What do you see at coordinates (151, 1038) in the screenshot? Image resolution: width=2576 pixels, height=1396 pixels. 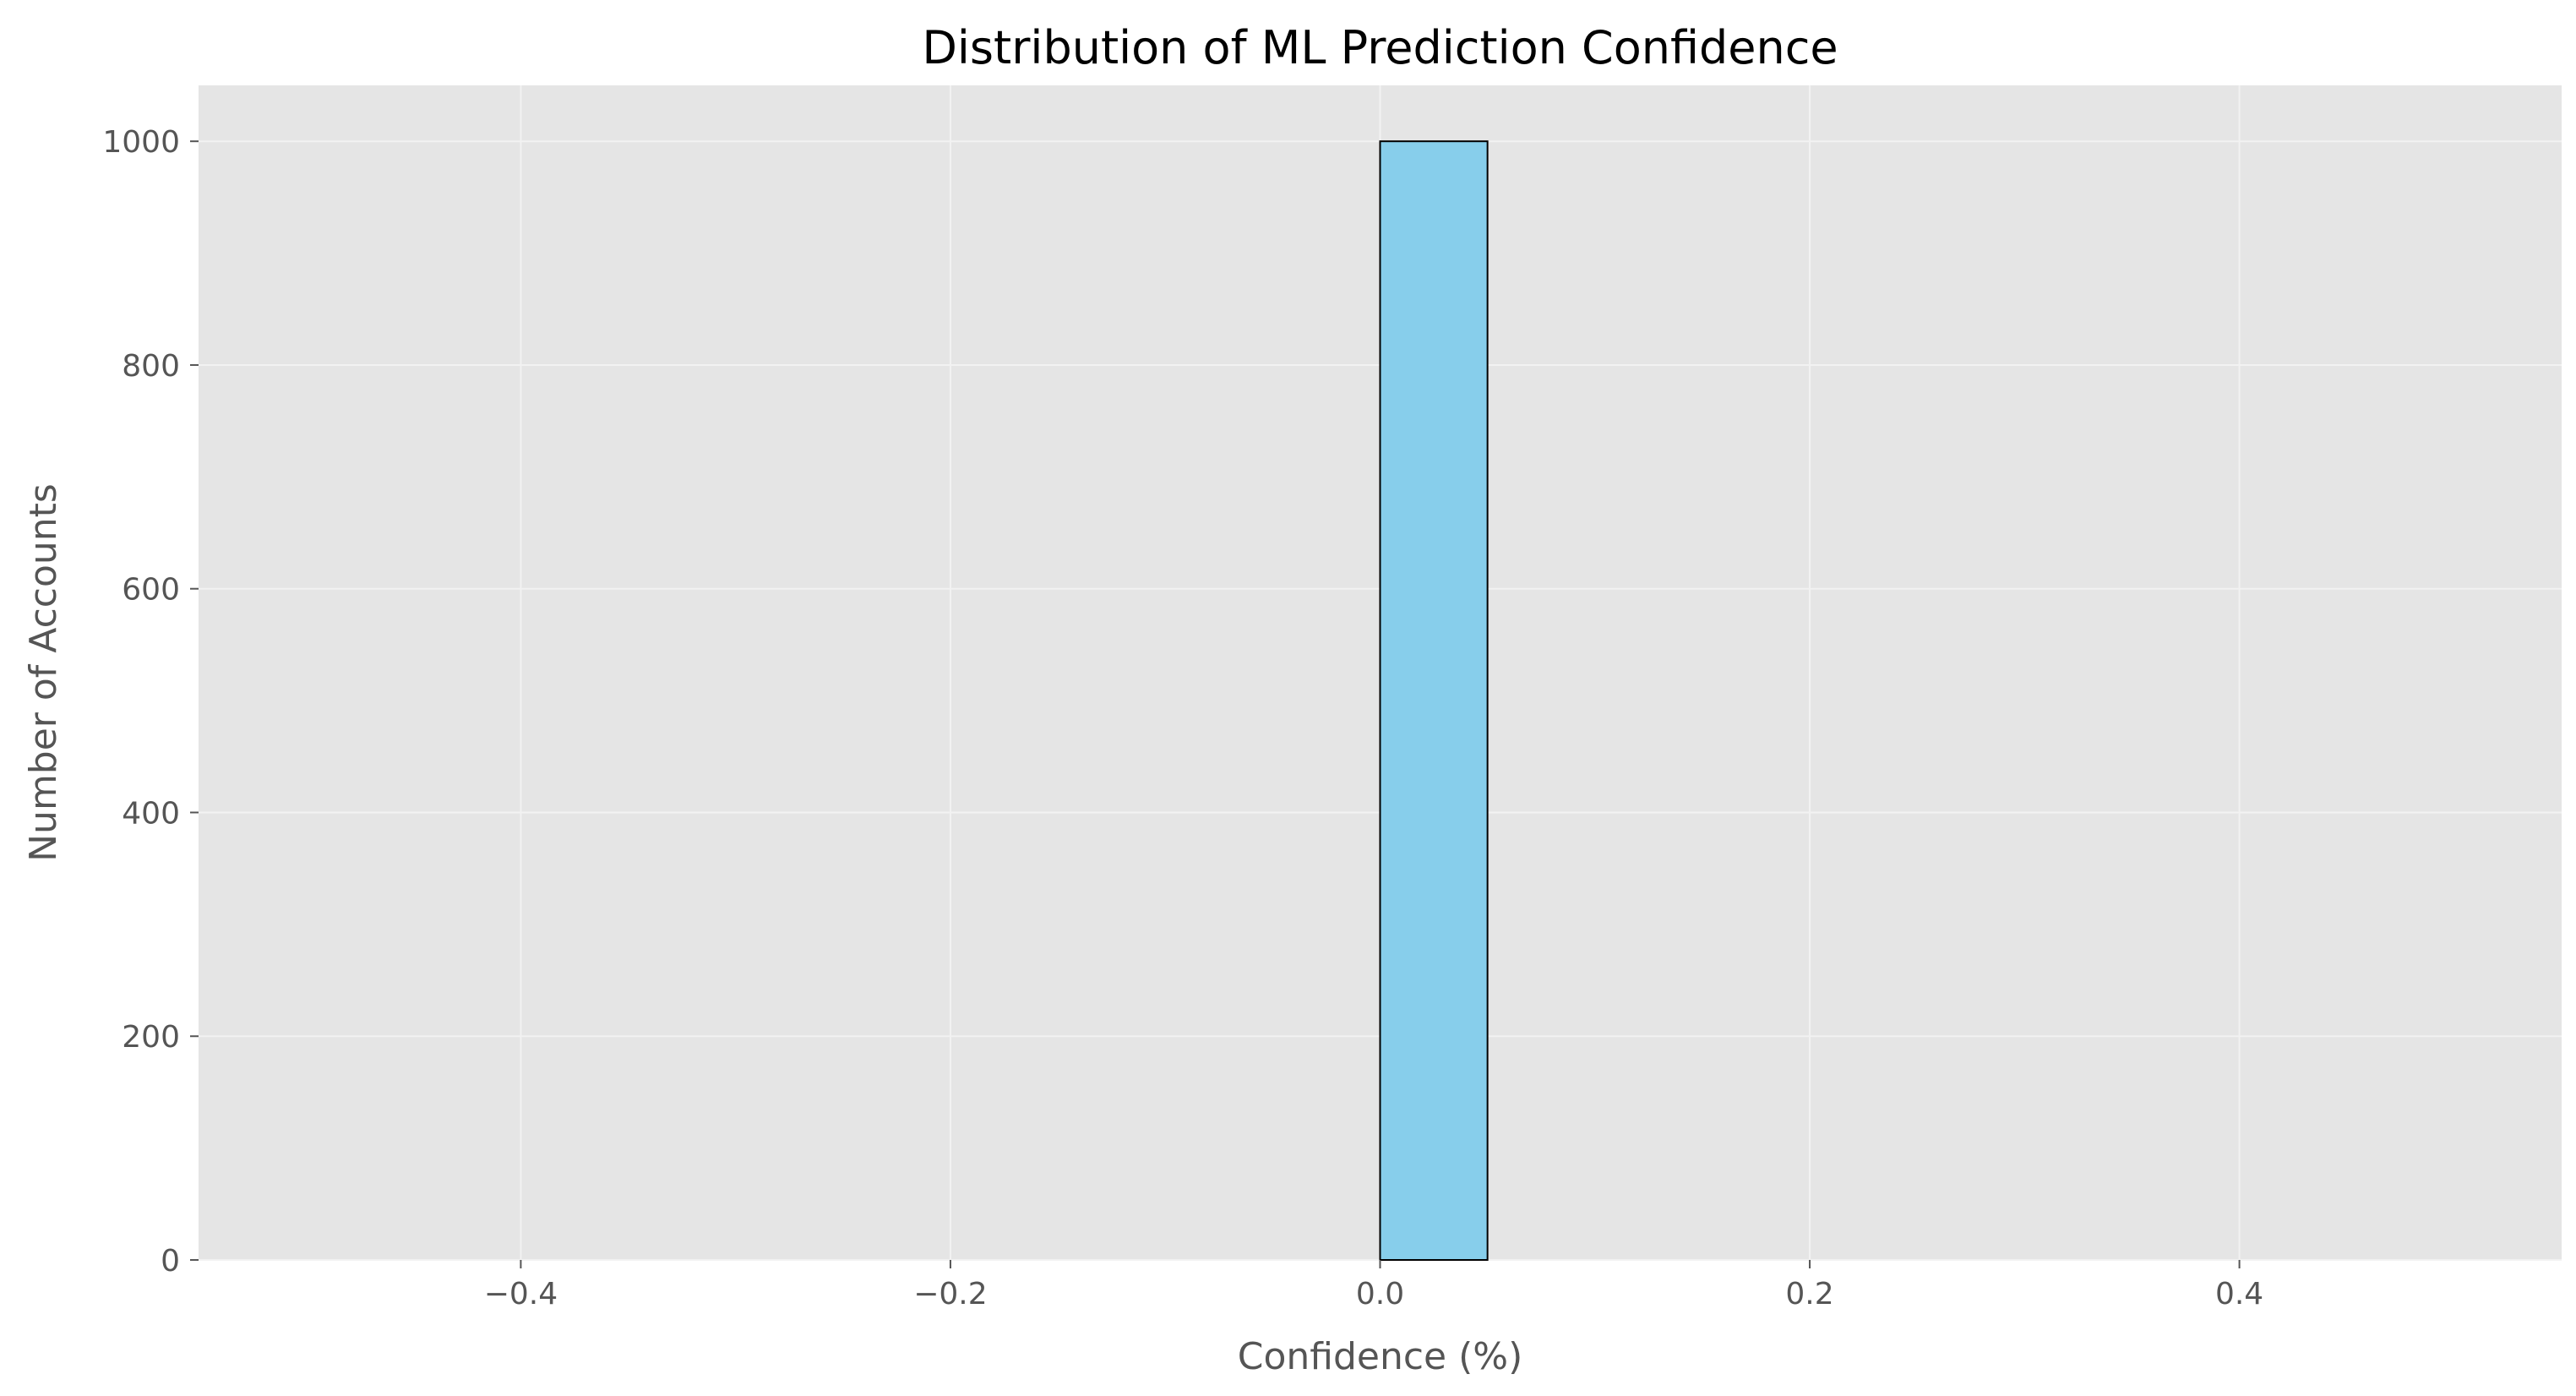 I see `y-tick-label: 200` at bounding box center [151, 1038].